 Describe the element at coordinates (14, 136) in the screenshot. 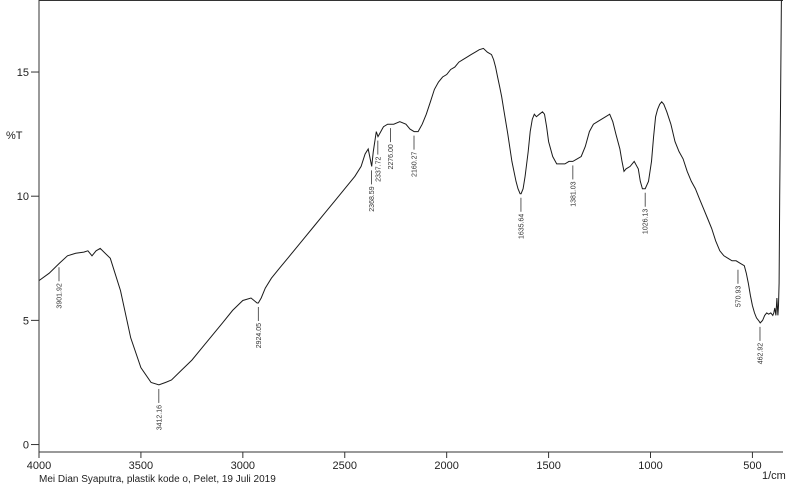

I see `y-axis-label: %T` at that location.